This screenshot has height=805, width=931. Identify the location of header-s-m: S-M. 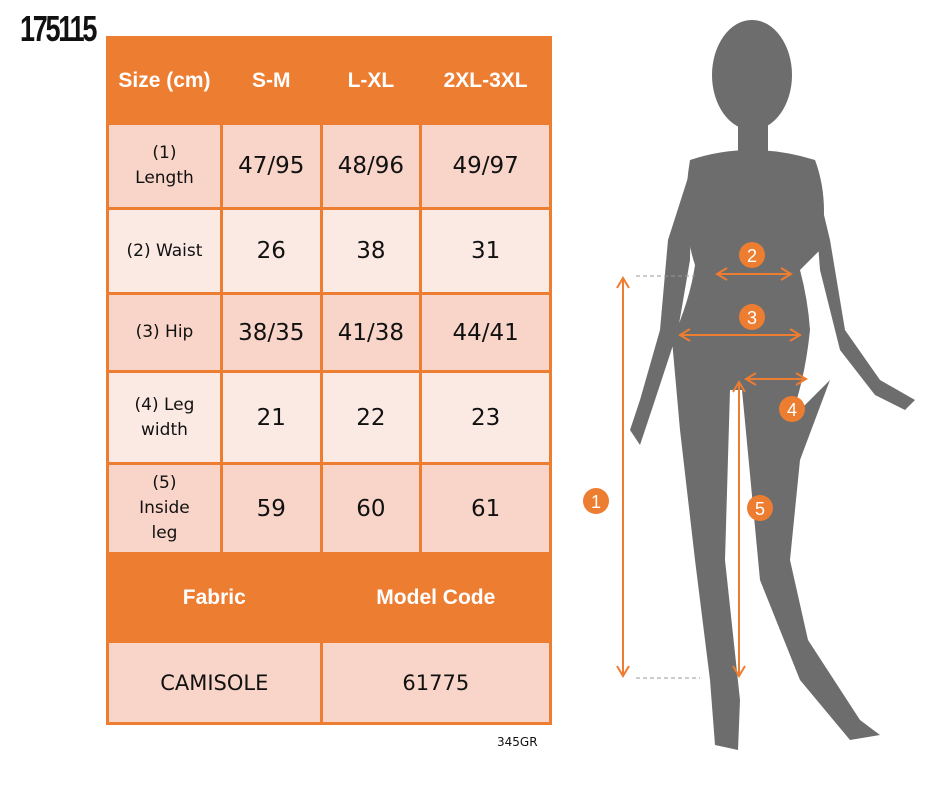
(271, 80).